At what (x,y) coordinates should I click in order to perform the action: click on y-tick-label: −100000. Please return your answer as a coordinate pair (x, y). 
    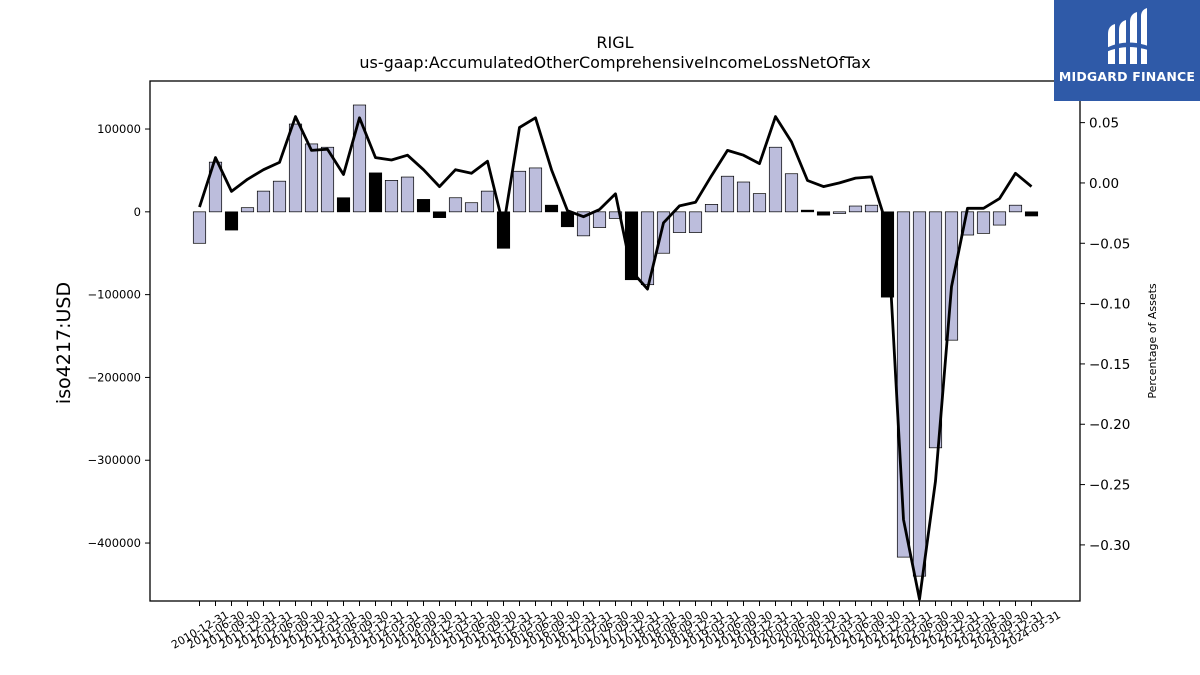
    Looking at the image, I should click on (114, 295).